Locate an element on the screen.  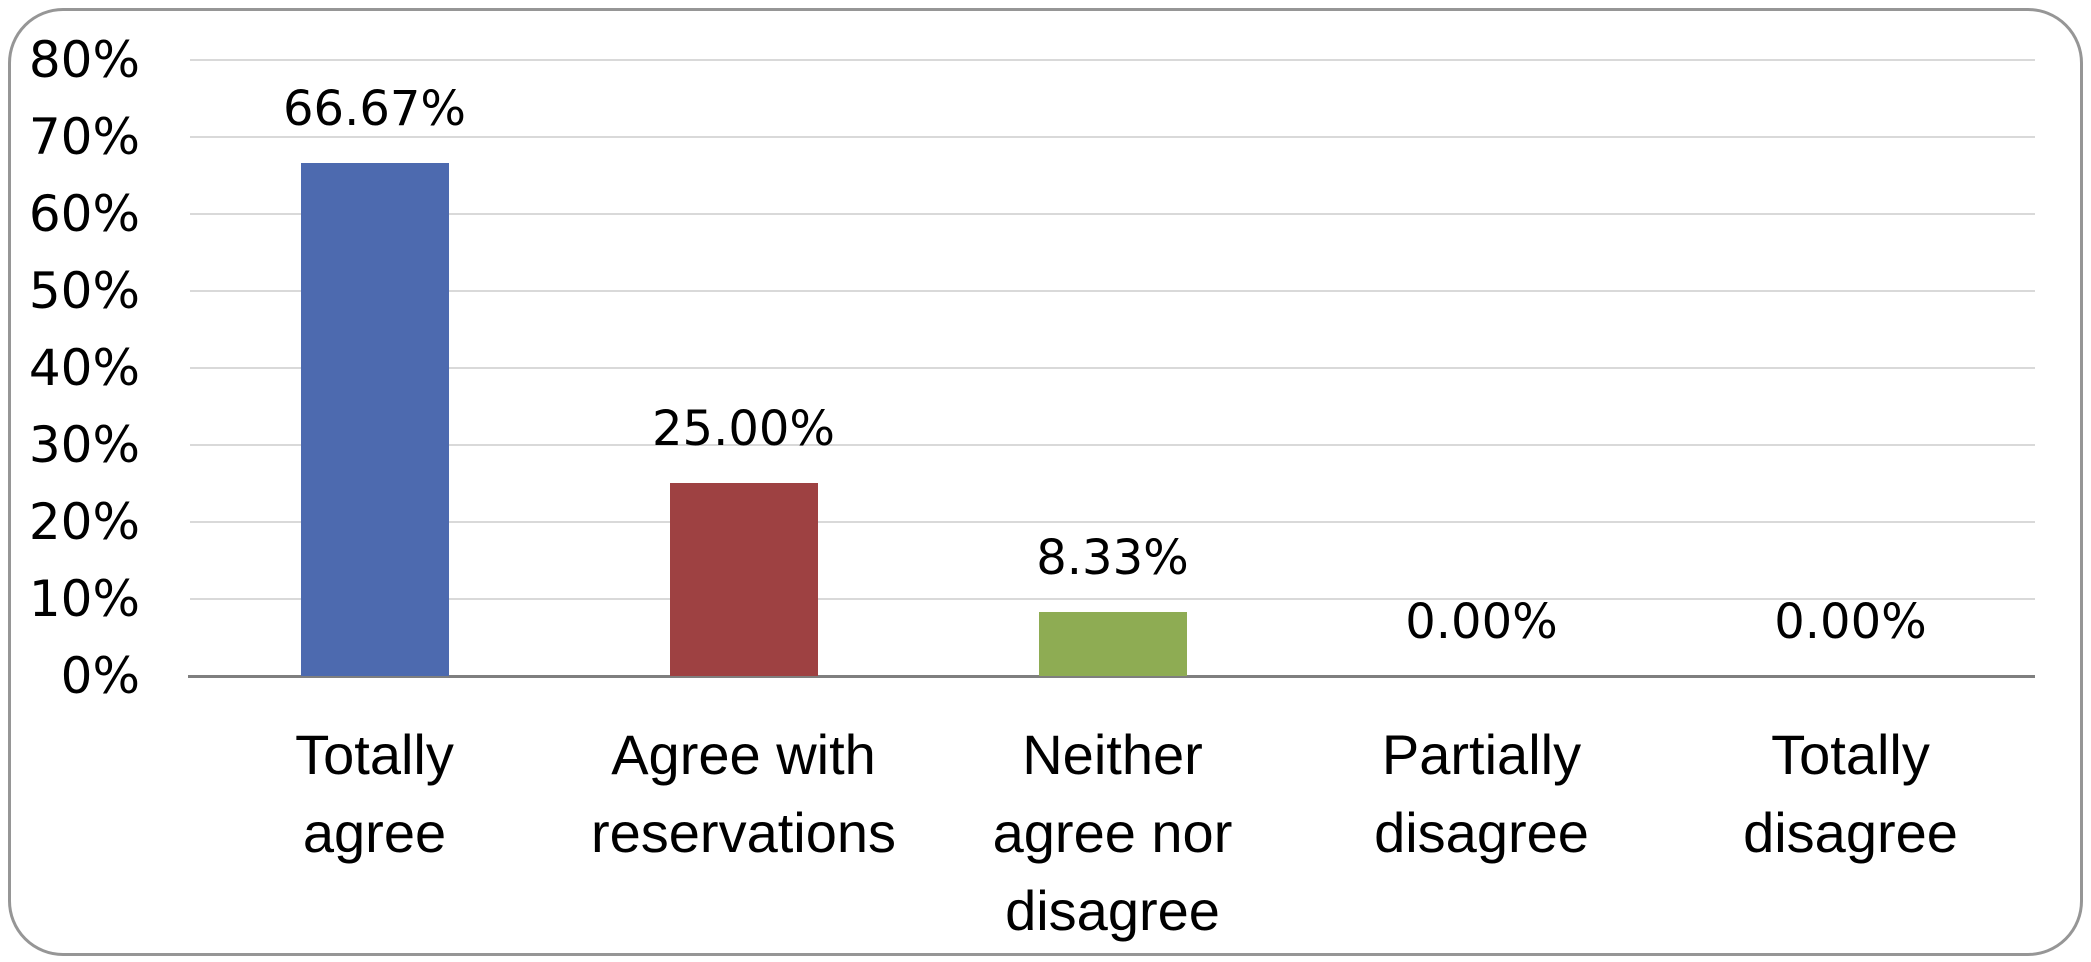
category-label-line: reservations is located at coordinates (743, 832).